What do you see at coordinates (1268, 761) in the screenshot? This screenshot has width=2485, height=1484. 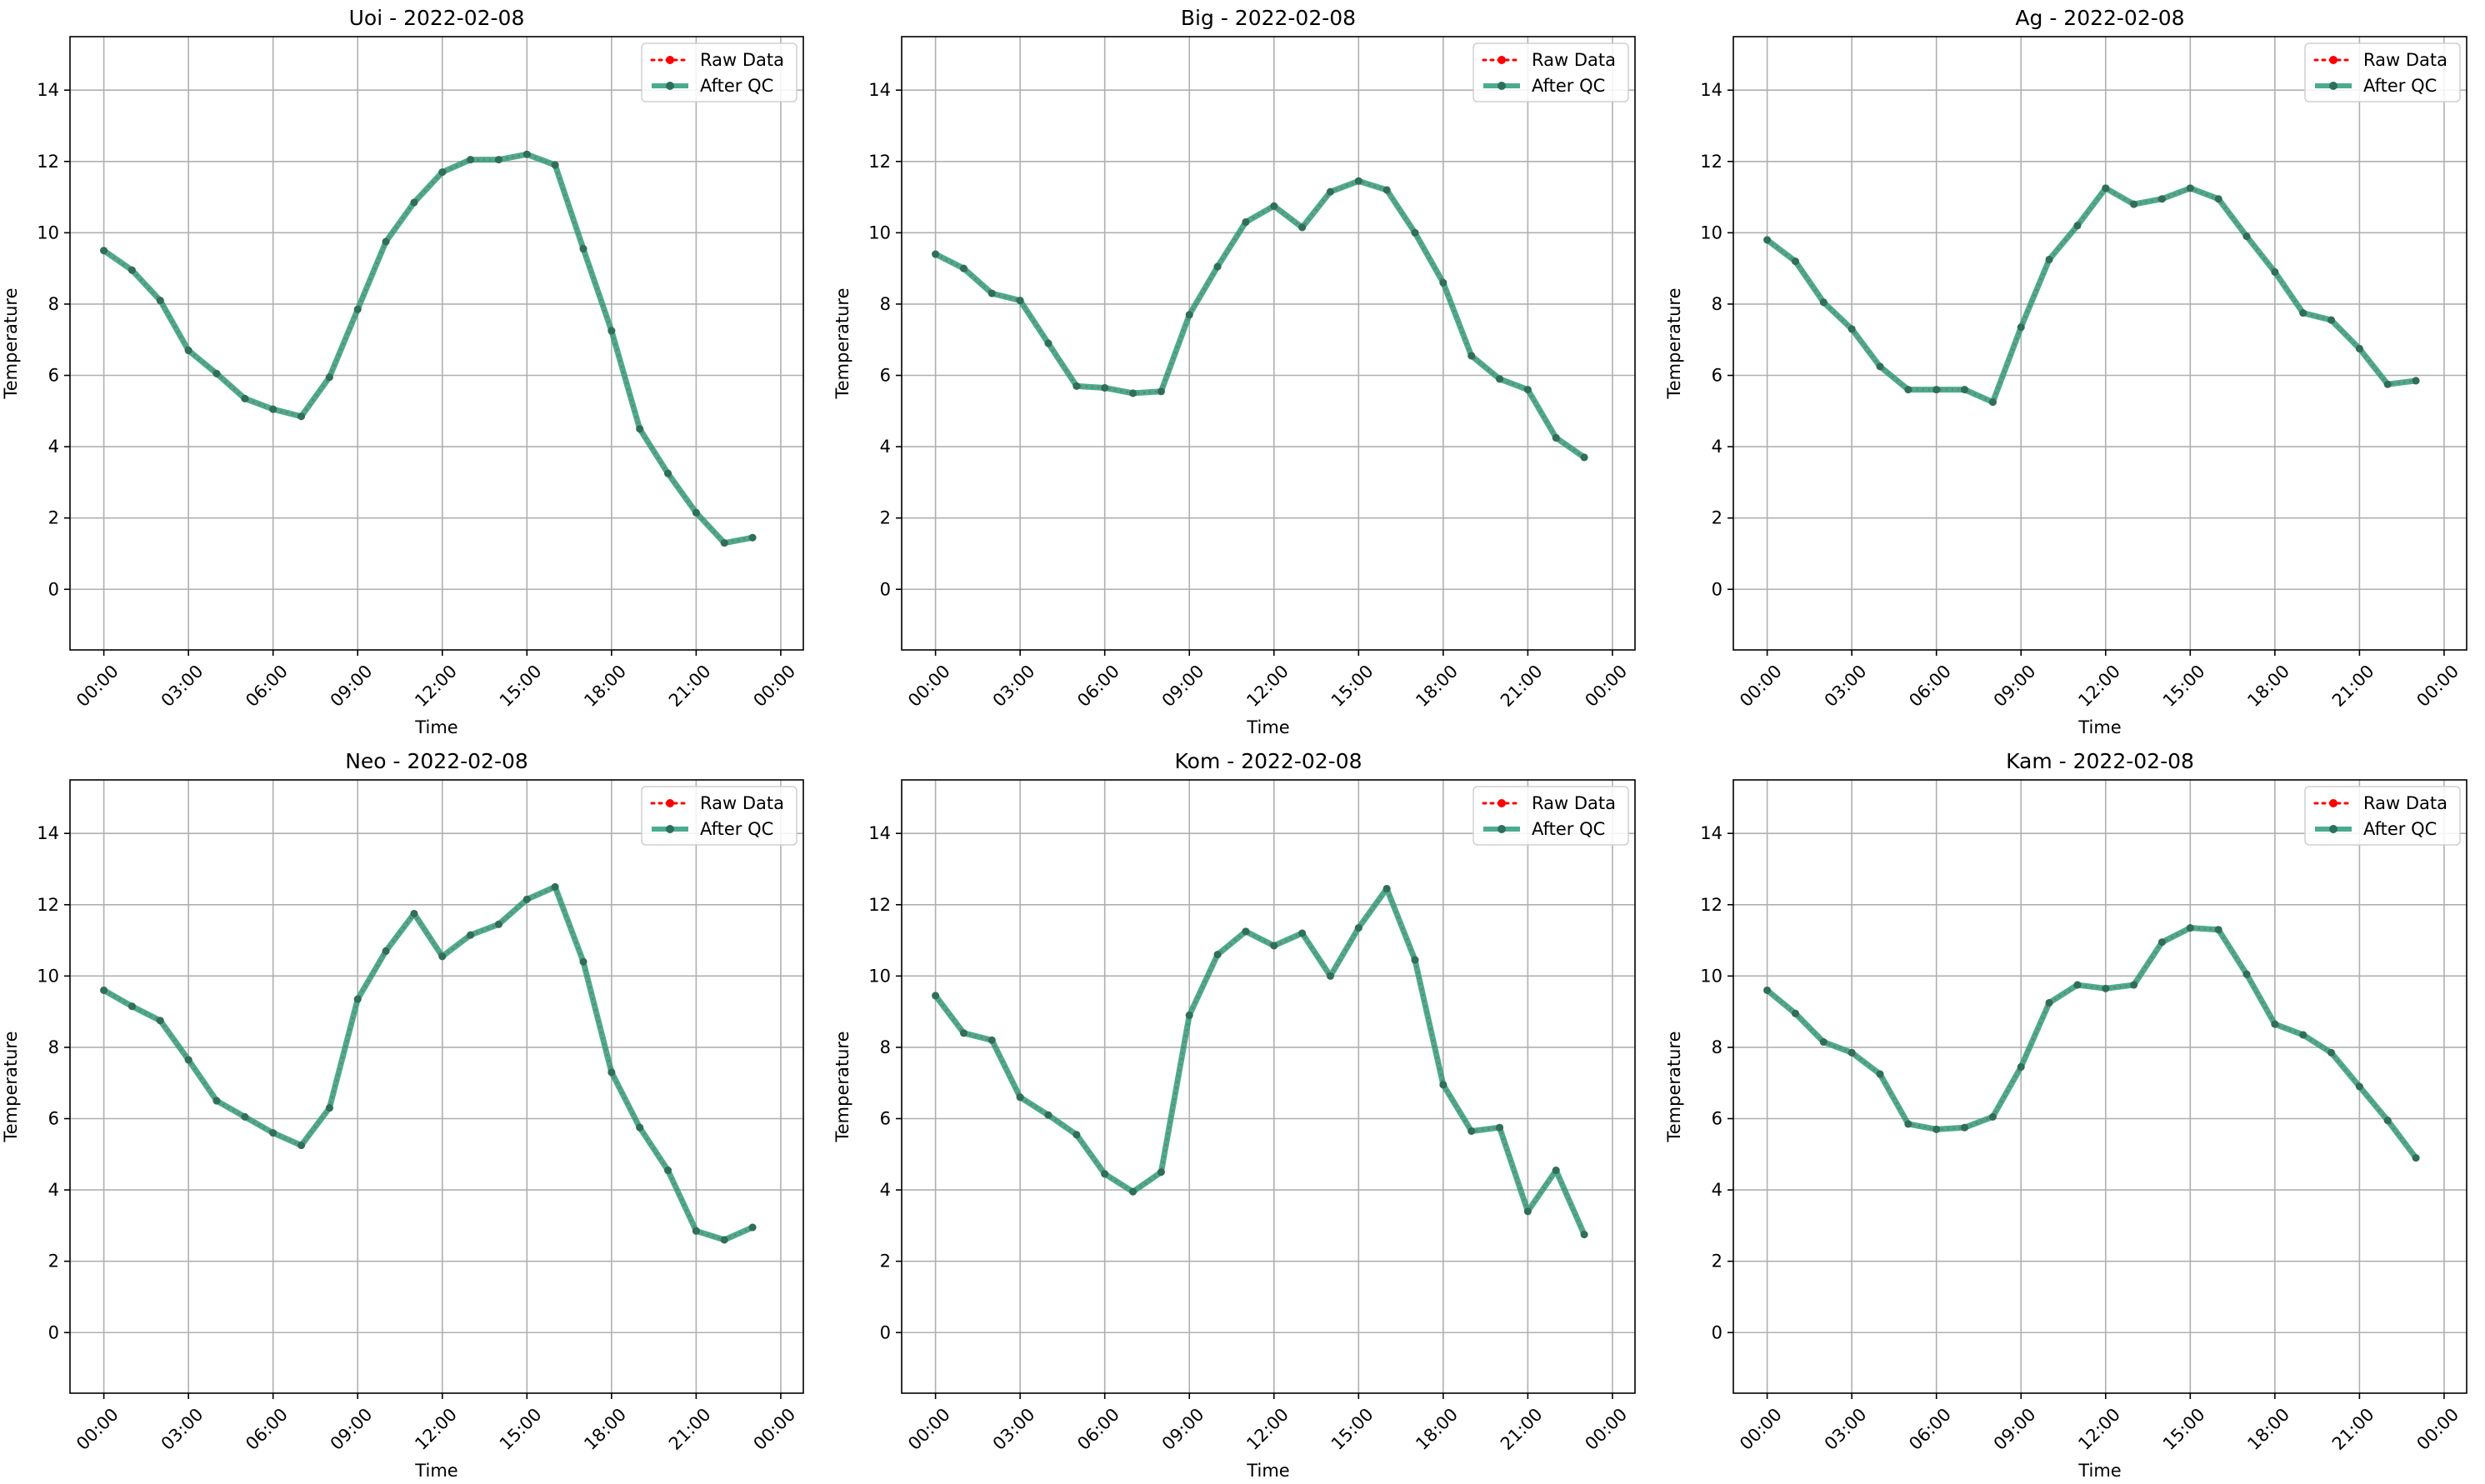 I see `subplot-title: Kom - 2022-02-08` at bounding box center [1268, 761].